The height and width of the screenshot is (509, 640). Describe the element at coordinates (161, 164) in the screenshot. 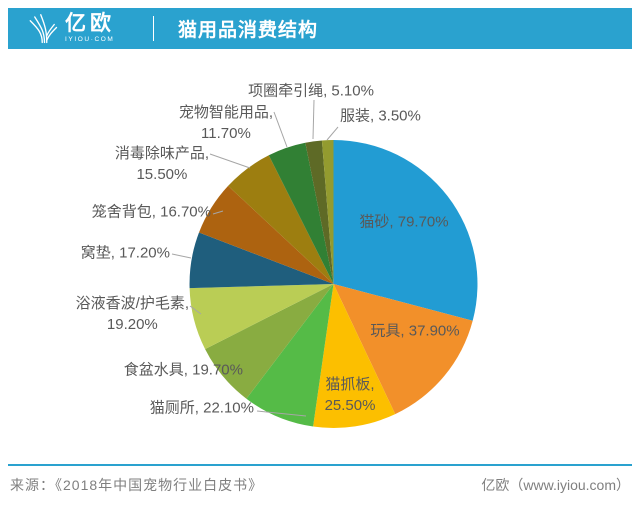

I see `slice-label-8: 消毒除味产品, 15.50%` at that location.